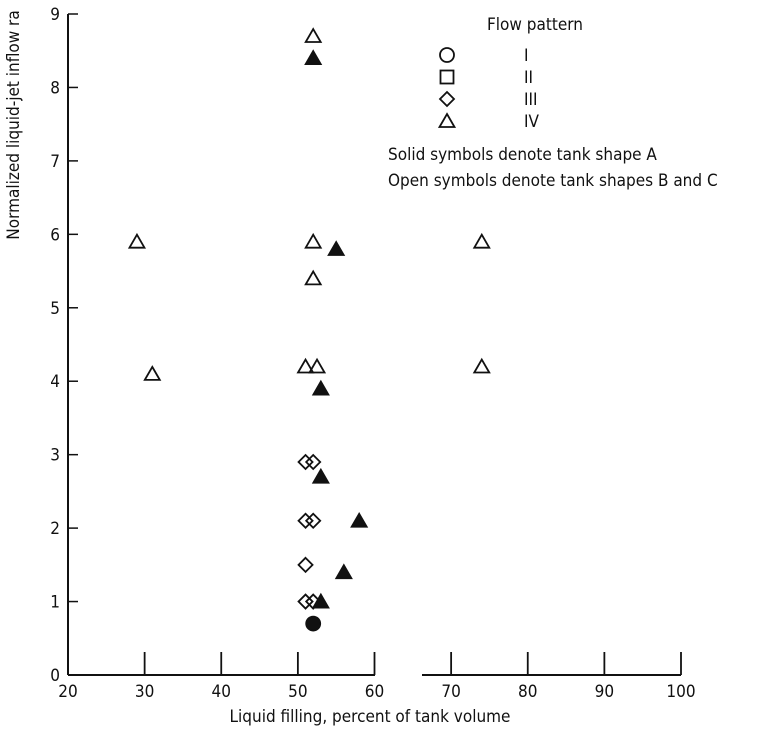 This screenshot has width=758, height=729. What do you see at coordinates (528, 78) in the screenshot?
I see `legend-label: II` at bounding box center [528, 78].